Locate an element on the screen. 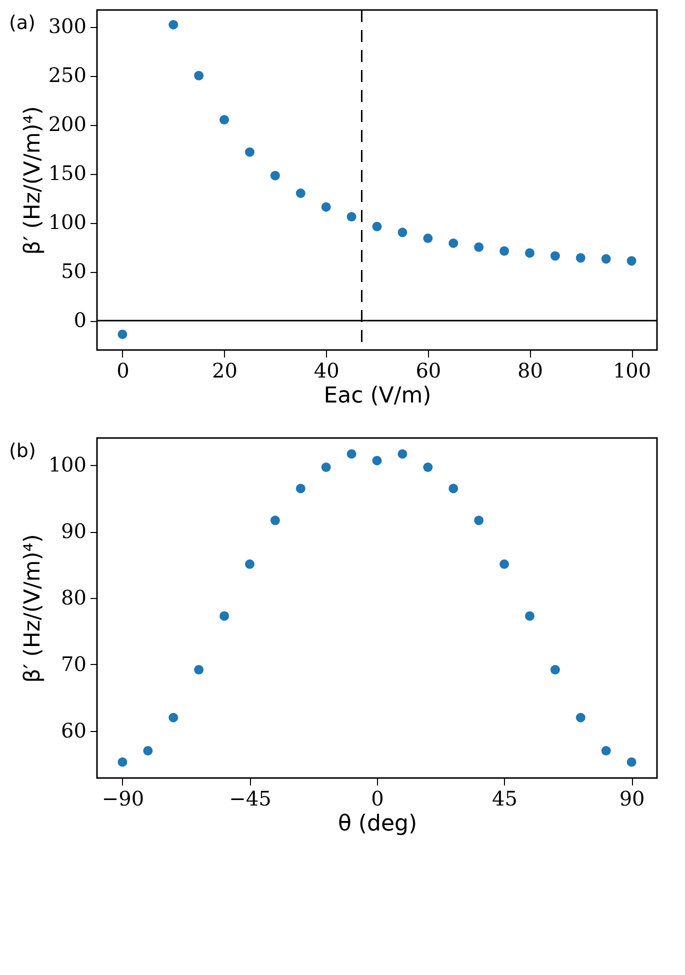 This screenshot has height=975, width=685. y-tick-label: 300 is located at coordinates (67, 26).